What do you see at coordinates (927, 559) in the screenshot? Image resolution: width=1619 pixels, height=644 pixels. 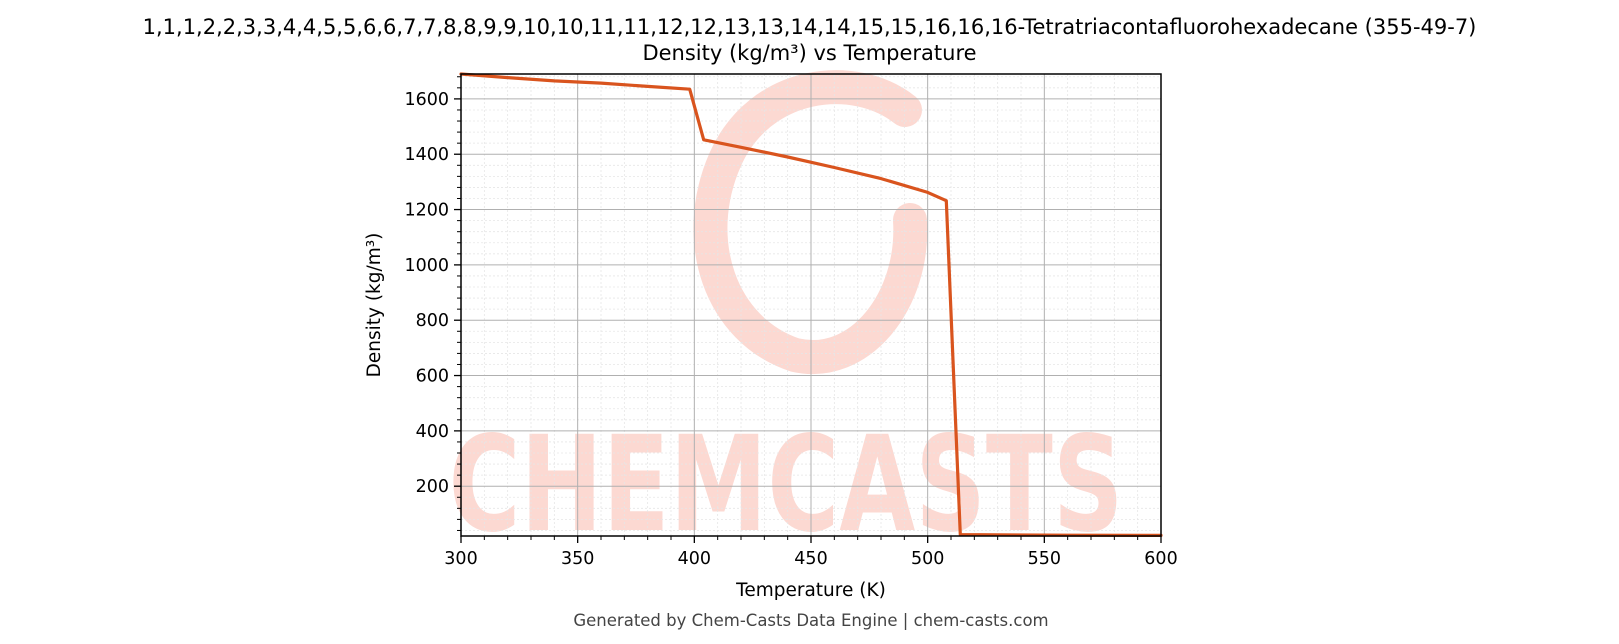 I see `x-tick-label: 500` at bounding box center [927, 559].